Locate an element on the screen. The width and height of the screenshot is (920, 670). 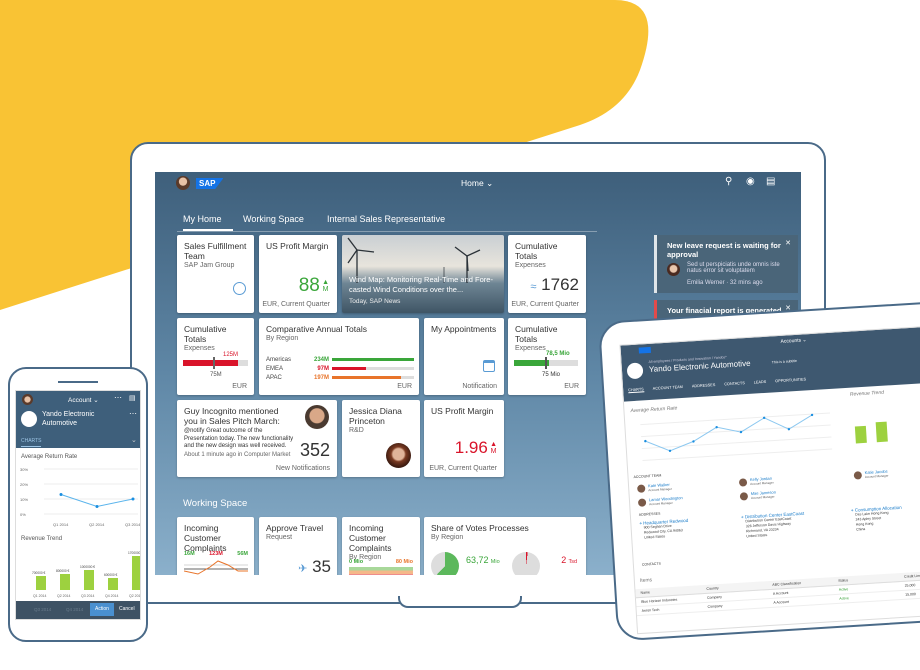
account-menu: Account ⌄ is located at coordinates (83, 400).